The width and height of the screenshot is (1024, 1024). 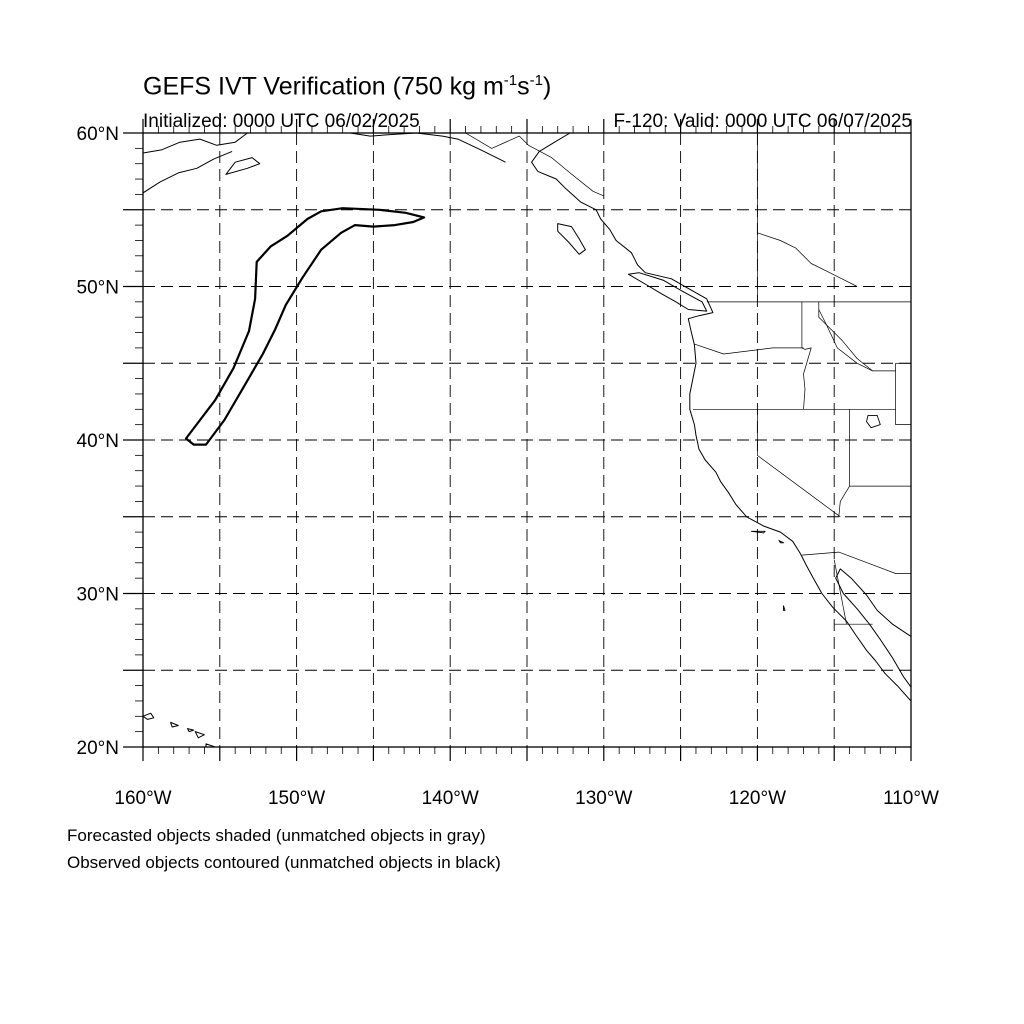 What do you see at coordinates (571, 239) in the screenshot?
I see `haida-gwaii` at bounding box center [571, 239].